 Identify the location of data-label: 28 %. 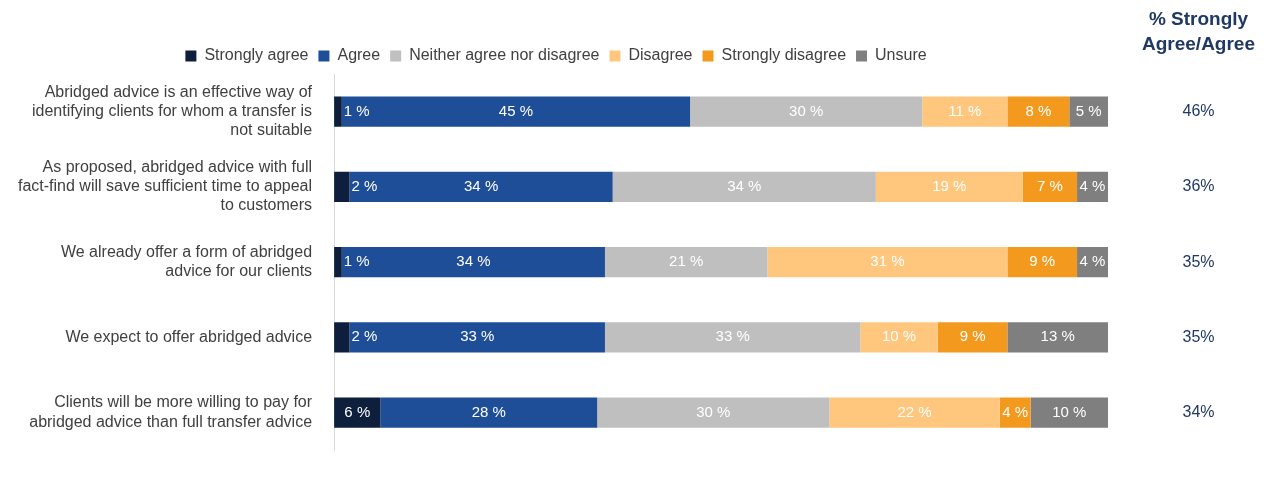
(488, 411).